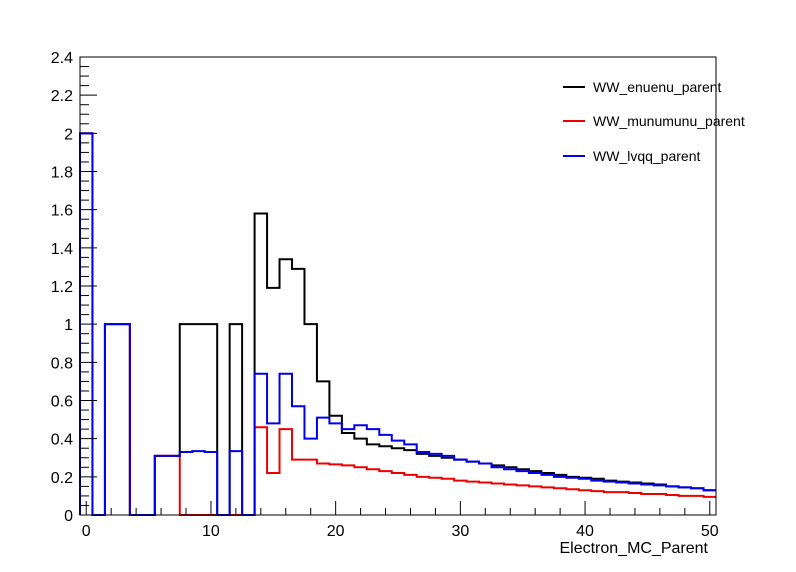 Image resolution: width=796 pixels, height=572 pixels. I want to click on y-tick-label: 2.4, so click(62, 58).